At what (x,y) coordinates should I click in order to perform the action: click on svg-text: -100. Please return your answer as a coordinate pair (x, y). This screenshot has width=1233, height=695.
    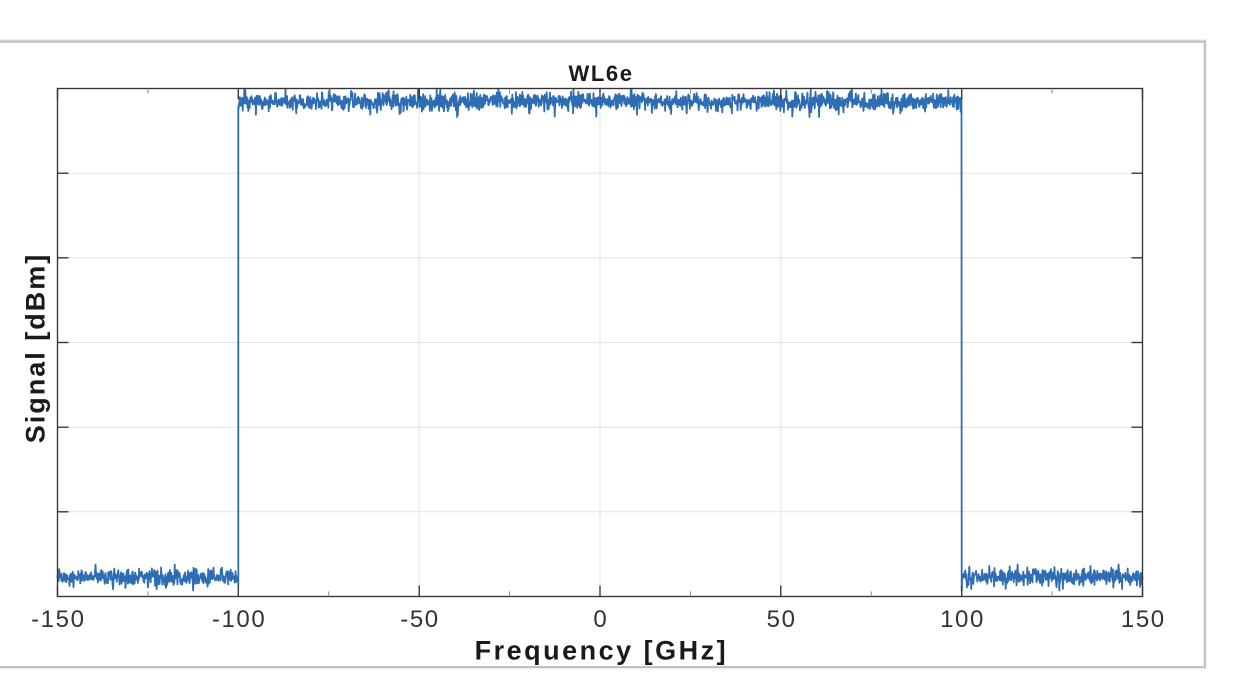
    Looking at the image, I should click on (239, 619).